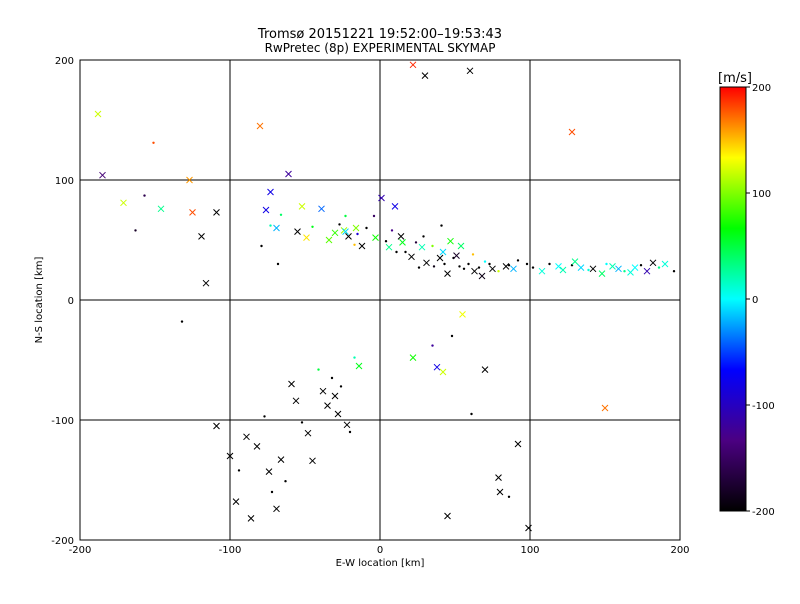 The width and height of the screenshot is (800, 604). What do you see at coordinates (379, 34) in the screenshot?
I see `chart-title: Tromsø 20151221 19:52:00–19:53:43` at bounding box center [379, 34].